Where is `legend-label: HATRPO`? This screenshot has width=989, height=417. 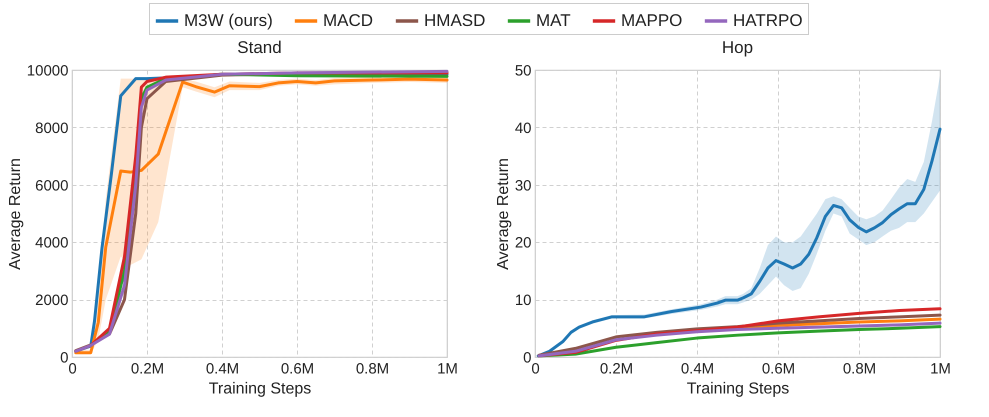
legend-label: HATRPO is located at coordinates (768, 20).